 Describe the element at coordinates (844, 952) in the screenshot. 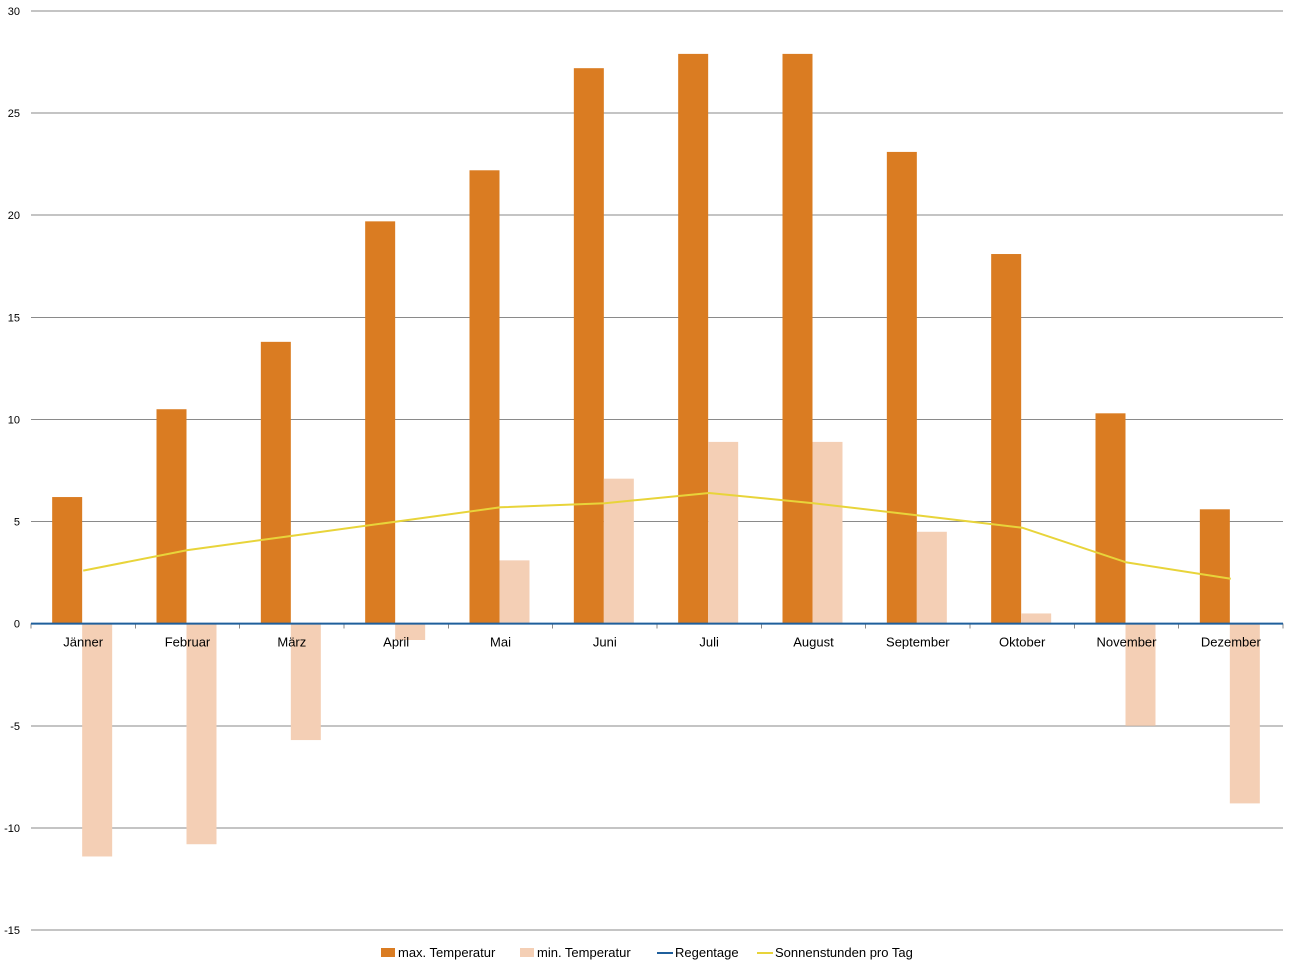

I see `legend-label: Sonnenstunden pro Tag` at that location.